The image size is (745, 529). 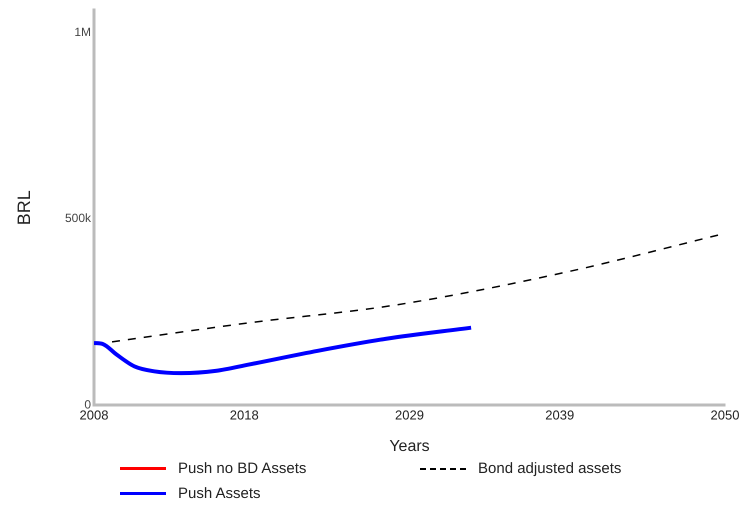 What do you see at coordinates (550, 468) in the screenshot?
I see `legend-label: Bond adjusted assets` at bounding box center [550, 468].